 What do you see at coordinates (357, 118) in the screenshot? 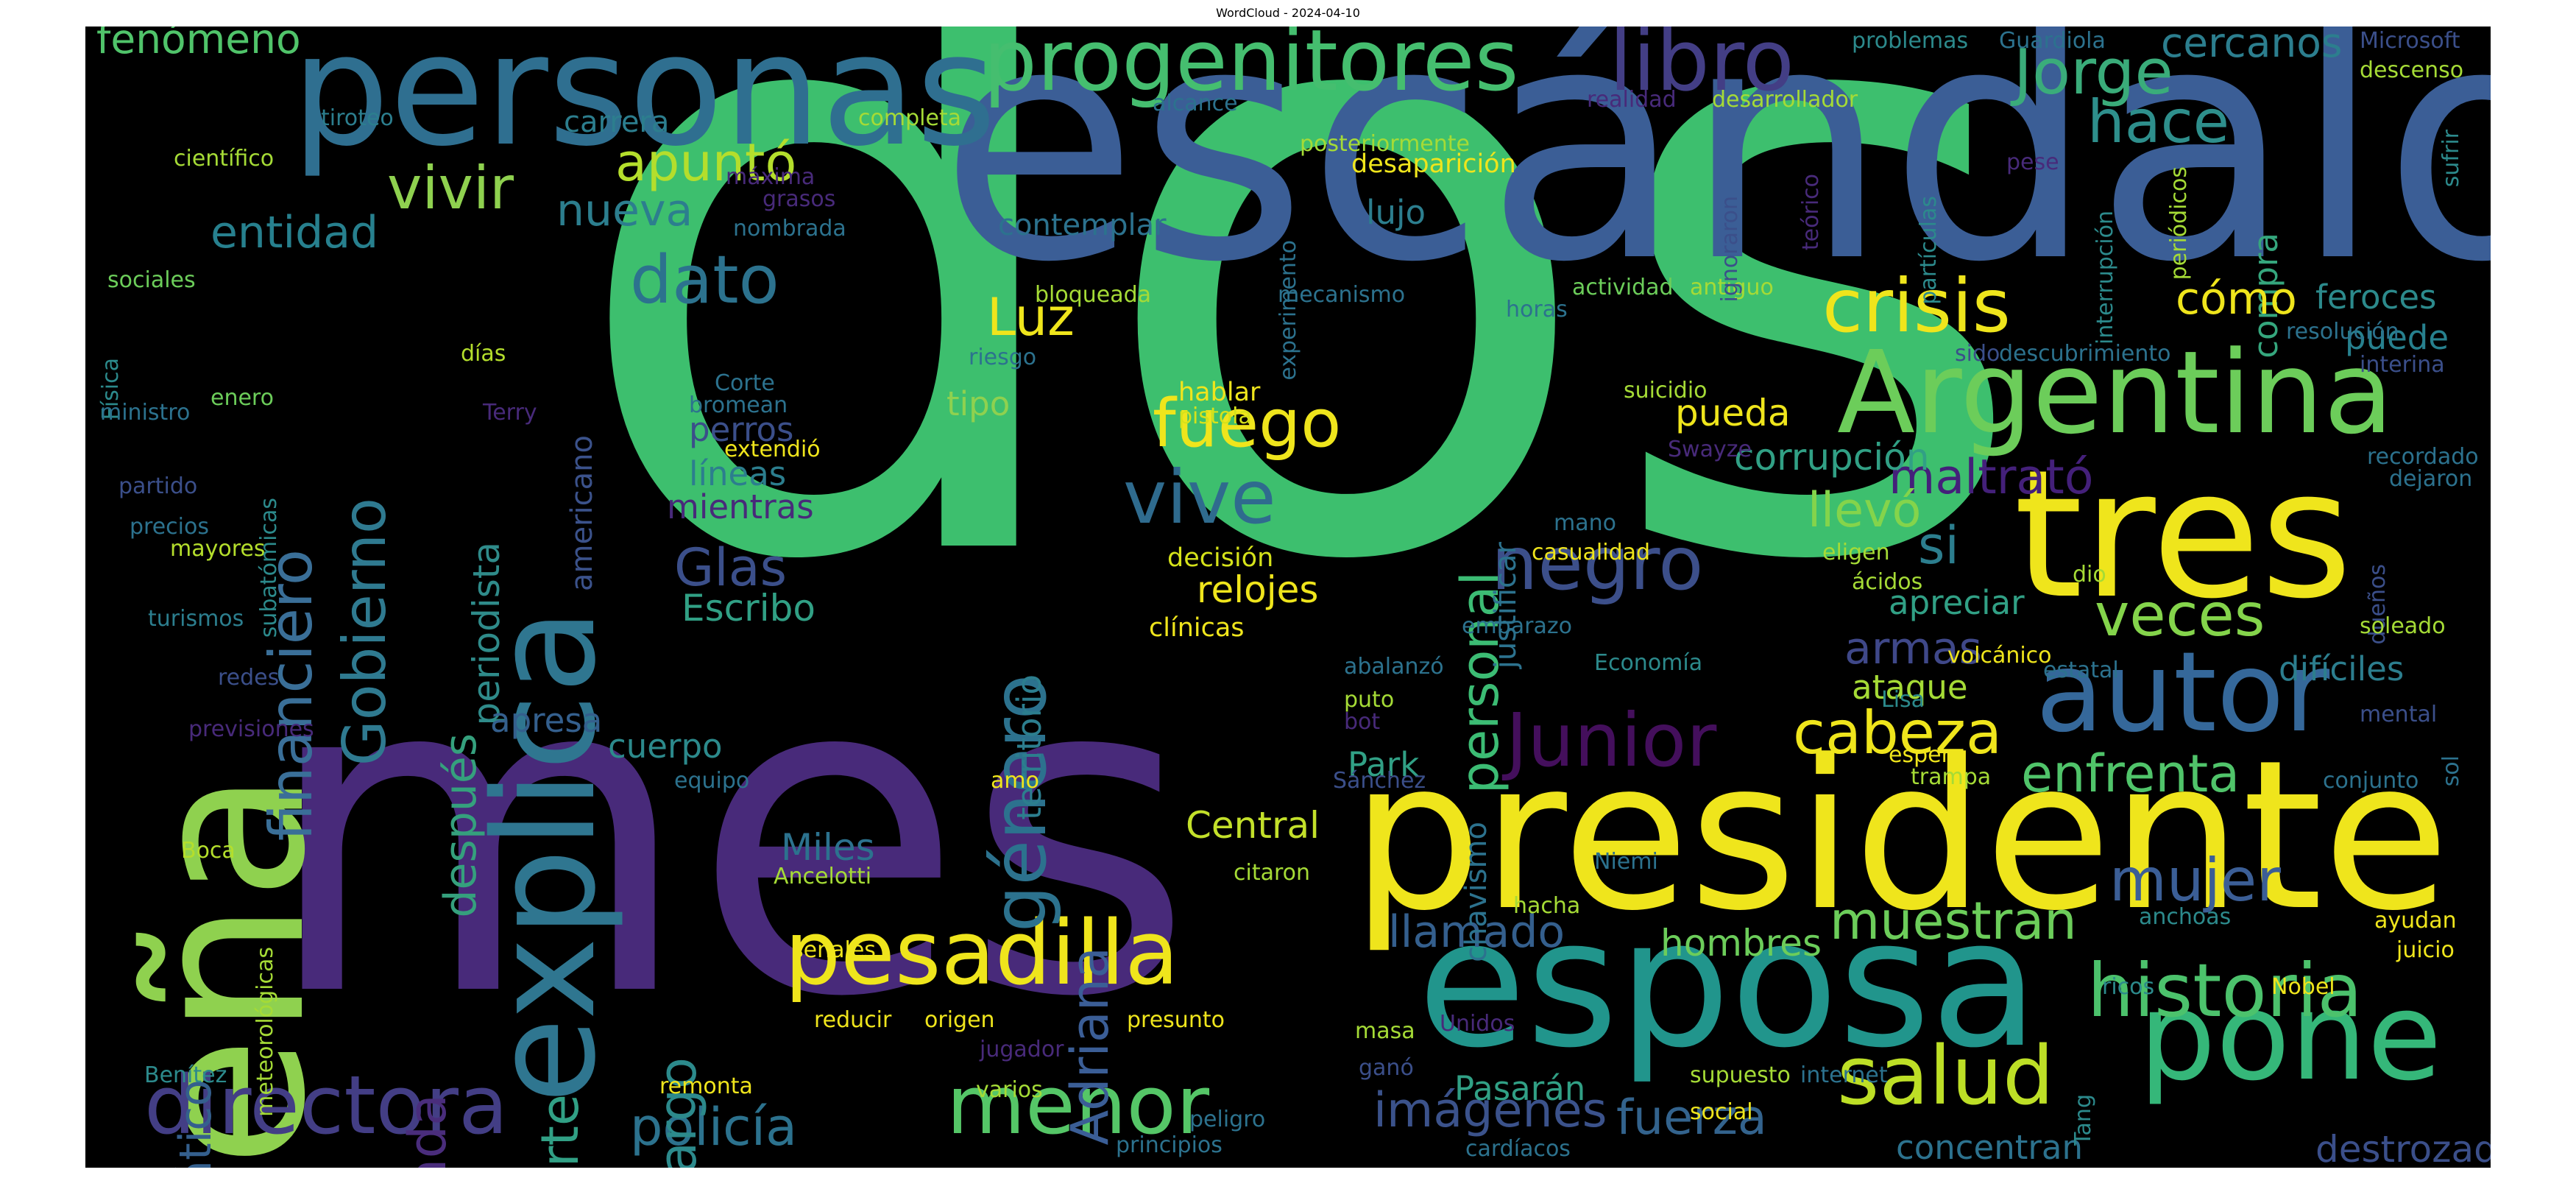
I see `word-tiroteo: tiroteo` at bounding box center [357, 118].